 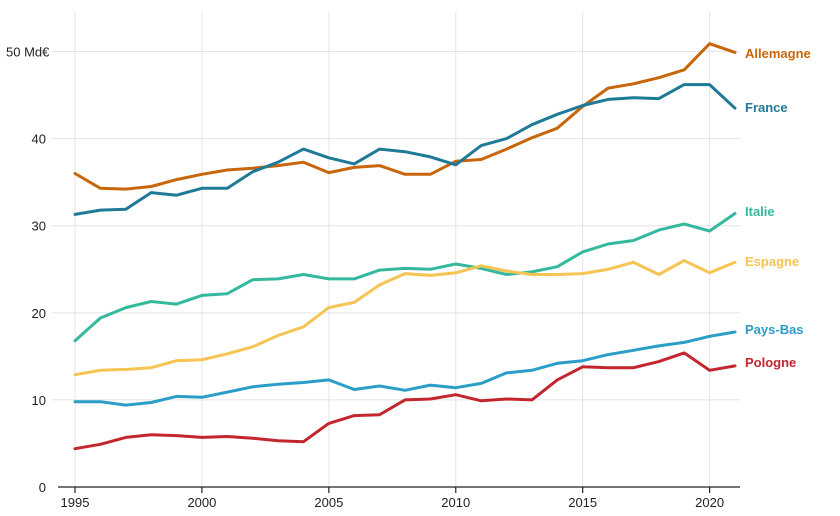 What do you see at coordinates (760, 211) in the screenshot?
I see `series-label-italie: Italie` at bounding box center [760, 211].